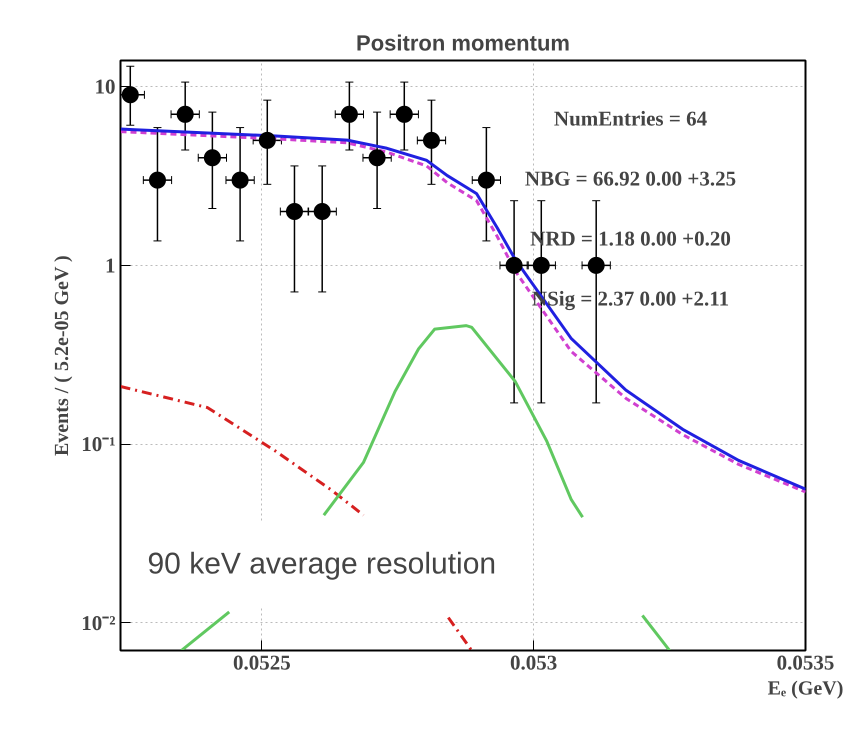  What do you see at coordinates (630, 178) in the screenshot?
I see `annotation: NBG = 66.92 0.00 +3.25` at bounding box center [630, 178].